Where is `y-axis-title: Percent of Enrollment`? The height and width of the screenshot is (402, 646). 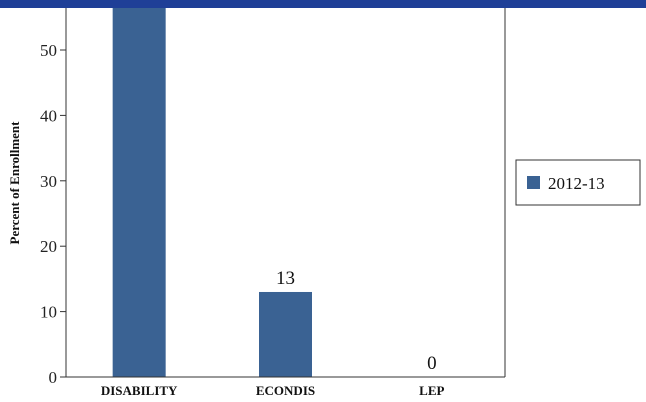 y-axis-title: Percent of Enrollment is located at coordinates (14, 183).